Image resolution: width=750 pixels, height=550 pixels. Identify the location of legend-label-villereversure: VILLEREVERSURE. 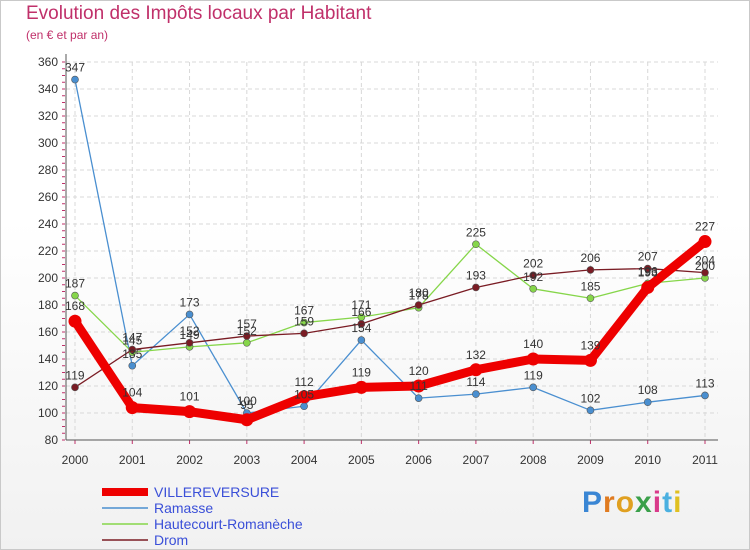
(217, 492).